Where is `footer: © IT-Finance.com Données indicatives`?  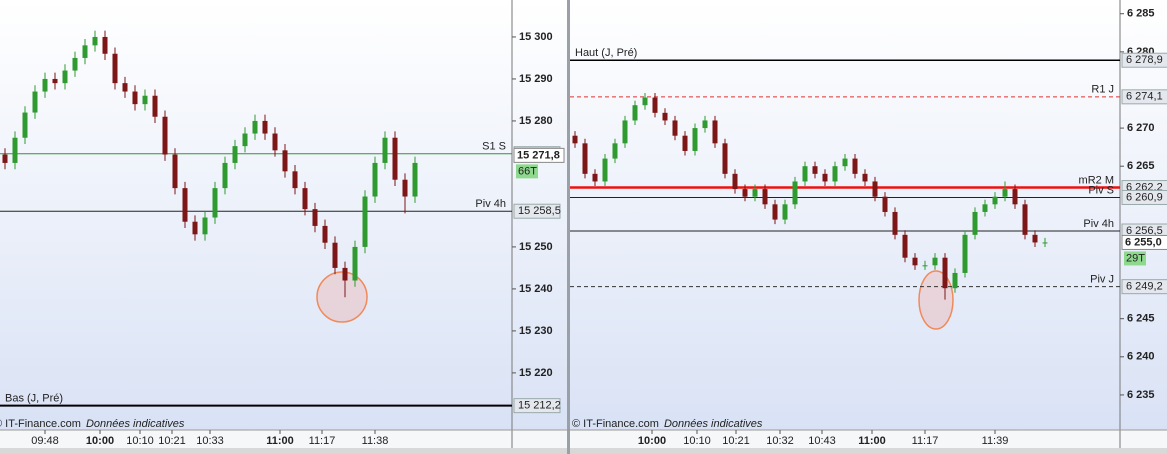
footer: © IT-Finance.com Données indicatives is located at coordinates (667, 424).